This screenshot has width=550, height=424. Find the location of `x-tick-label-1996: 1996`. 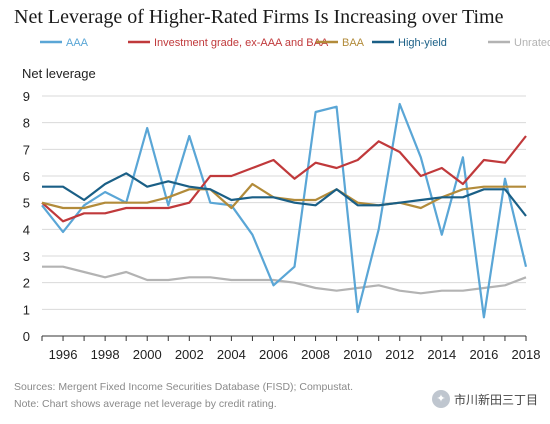

x-tick-label-1996: 1996 is located at coordinates (63, 354).